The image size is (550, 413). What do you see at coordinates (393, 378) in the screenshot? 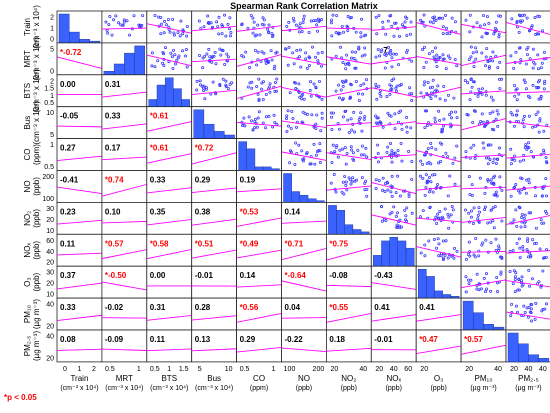
I see `column-label: NOₓ` at bounding box center [393, 378].